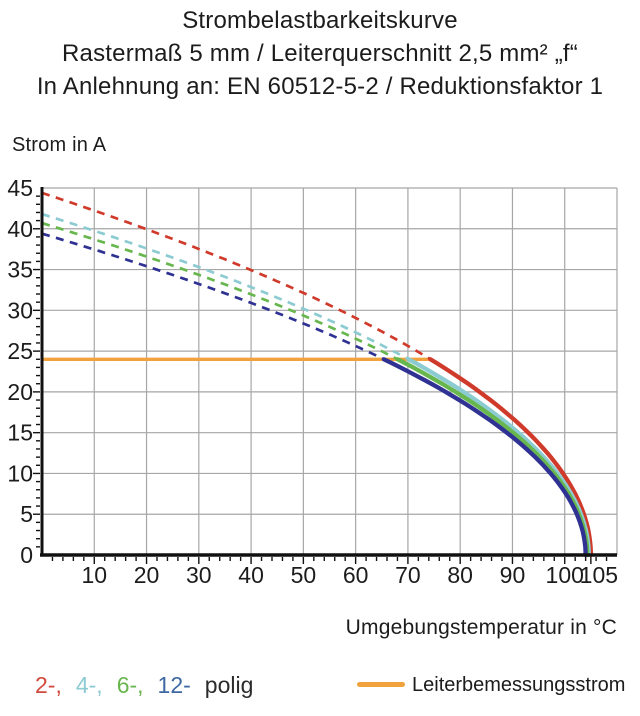 This screenshot has height=716, width=640. I want to click on legend-pole-item: 4-,, so click(89, 685).